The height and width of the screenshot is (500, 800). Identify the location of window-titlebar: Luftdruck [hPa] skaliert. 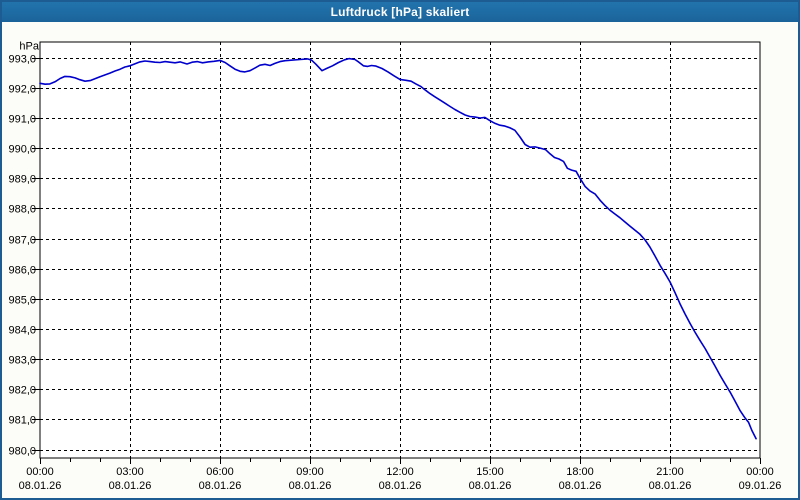
(400, 12).